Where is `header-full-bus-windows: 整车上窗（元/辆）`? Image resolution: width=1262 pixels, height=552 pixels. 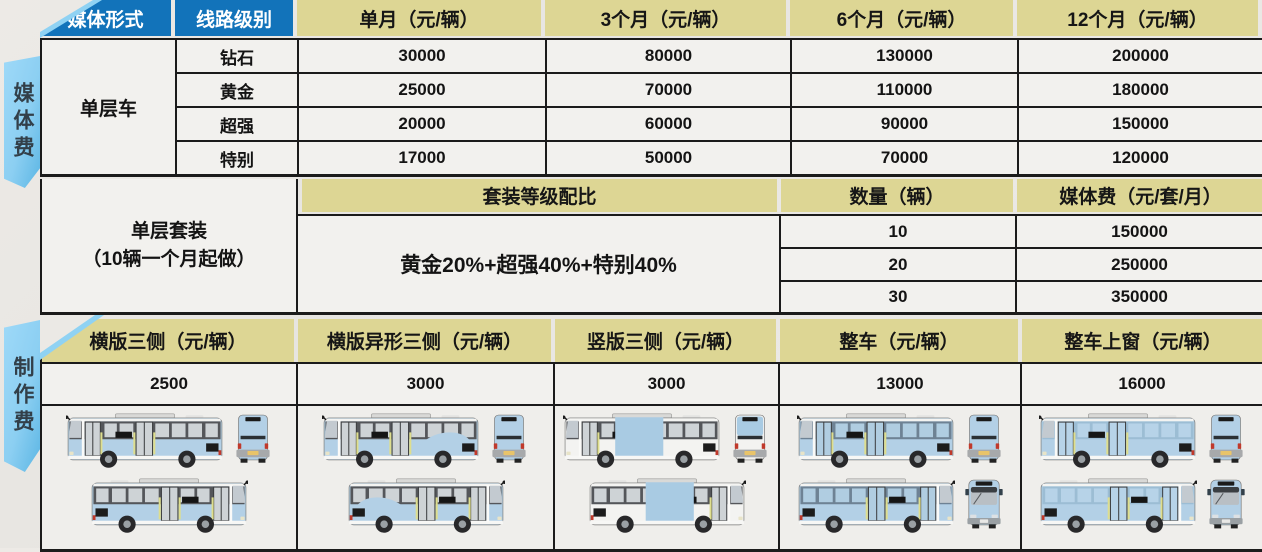
header-full-bus-windows: 整车上窗（元/辆） is located at coordinates (1142, 340).